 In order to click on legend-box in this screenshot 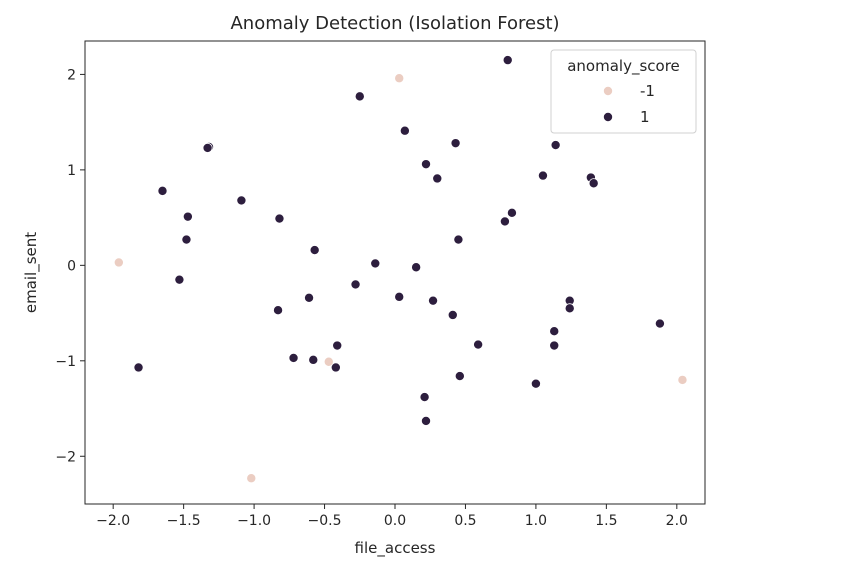, I will do `click(623, 91)`.